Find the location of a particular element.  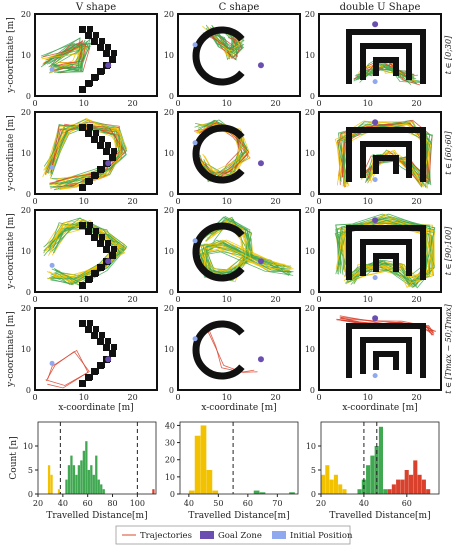

x-tick-label: 20 is located at coordinates (133, 103).